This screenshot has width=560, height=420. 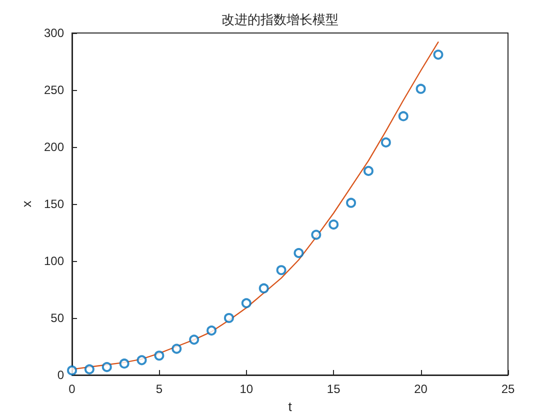 What do you see at coordinates (54, 147) in the screenshot?
I see `y-tick-label: 200` at bounding box center [54, 147].